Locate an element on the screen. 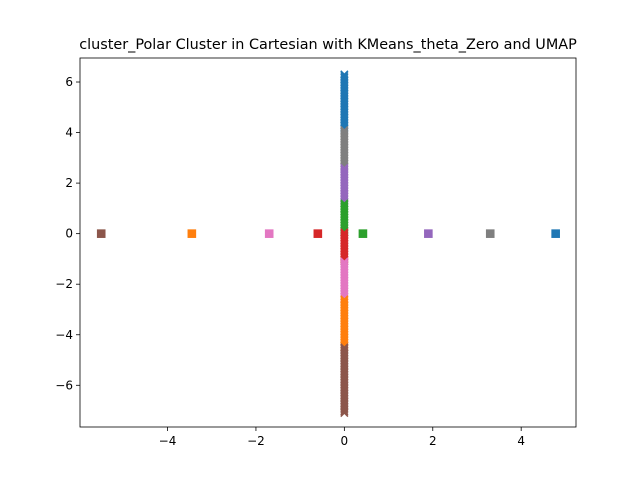 Image resolution: width=640 pixels, height=480 pixels. x-tick-label: 0 is located at coordinates (345, 441).